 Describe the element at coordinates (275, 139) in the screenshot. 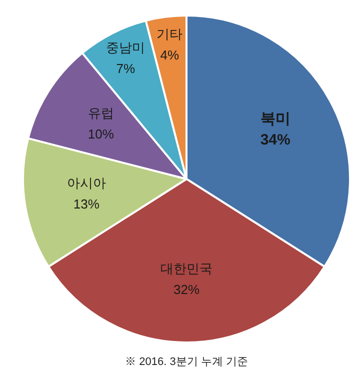

I see `data-label: 34%` at that location.